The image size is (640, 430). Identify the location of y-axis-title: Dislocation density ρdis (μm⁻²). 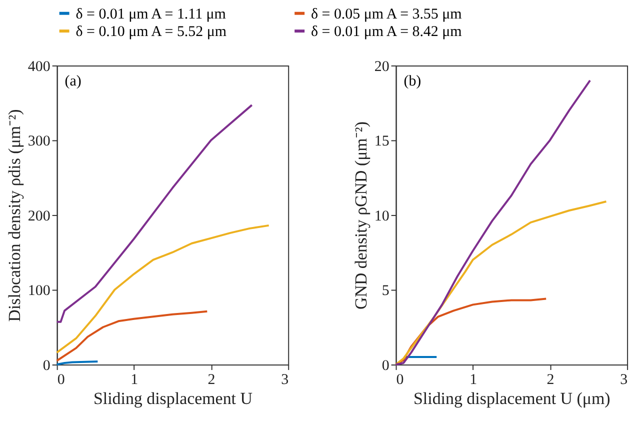
(14, 215).